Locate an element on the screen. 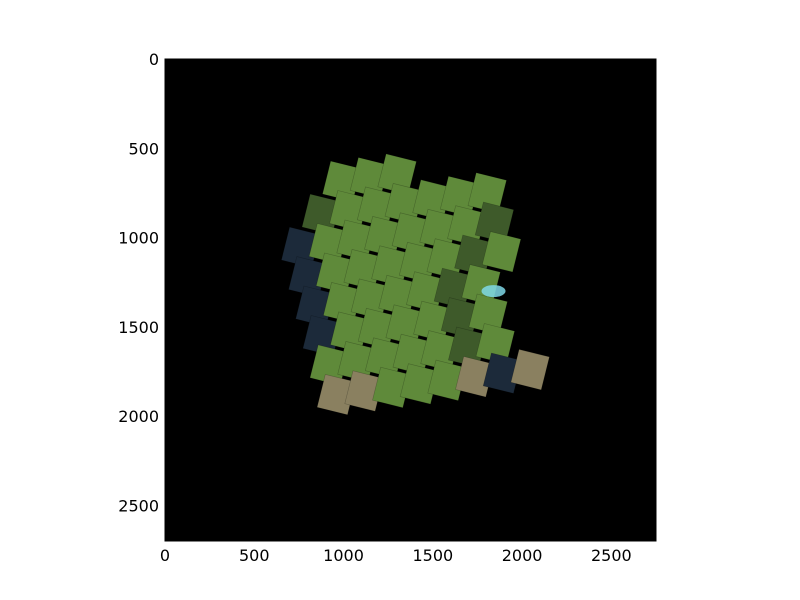  x-tick-label: 0 is located at coordinates (165, 555).